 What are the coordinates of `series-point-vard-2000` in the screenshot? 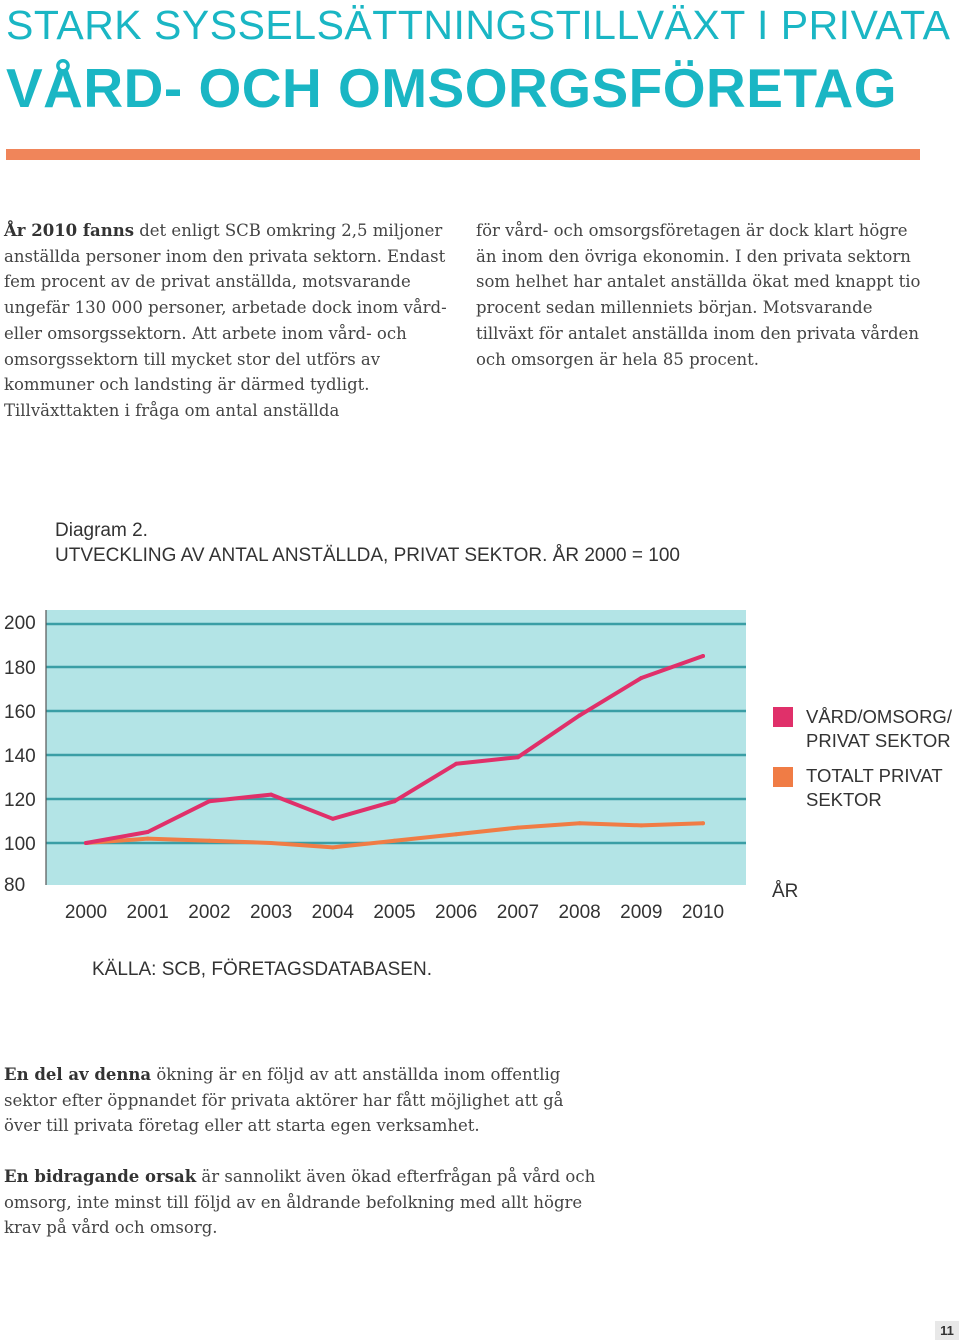 It's located at (86, 843).